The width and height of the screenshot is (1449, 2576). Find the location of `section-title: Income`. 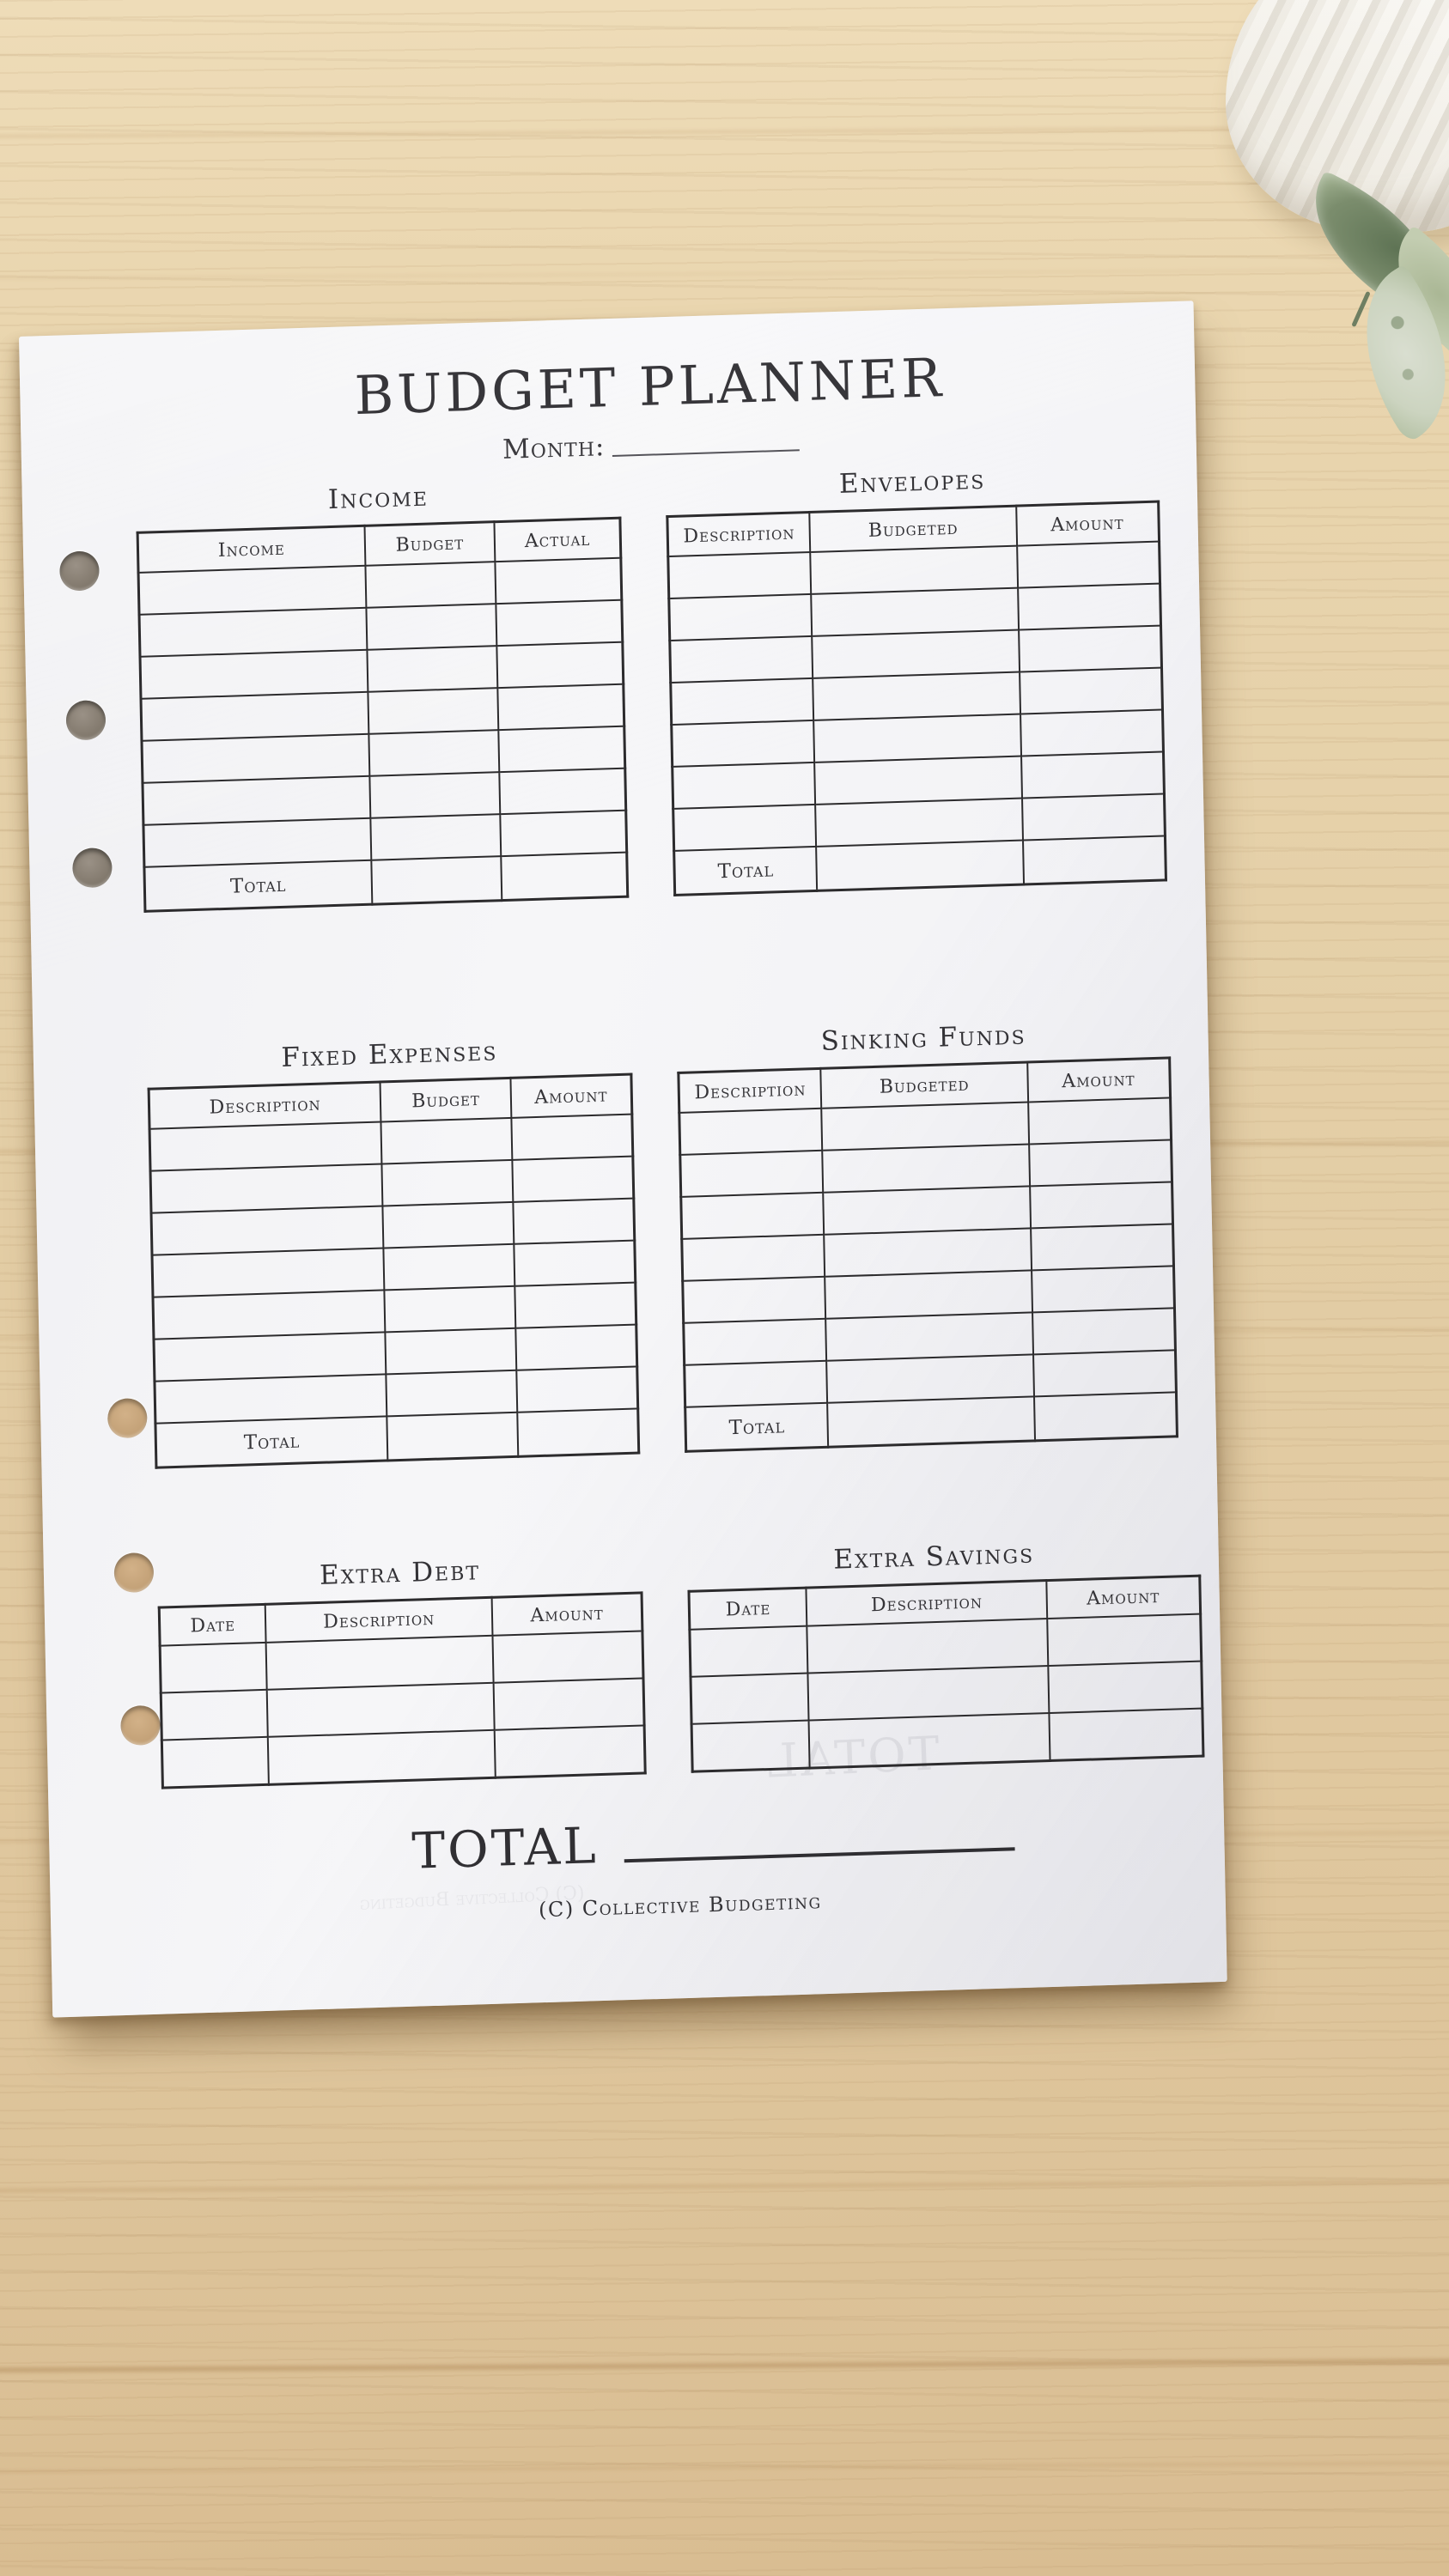

section-title: Income is located at coordinates (378, 499).